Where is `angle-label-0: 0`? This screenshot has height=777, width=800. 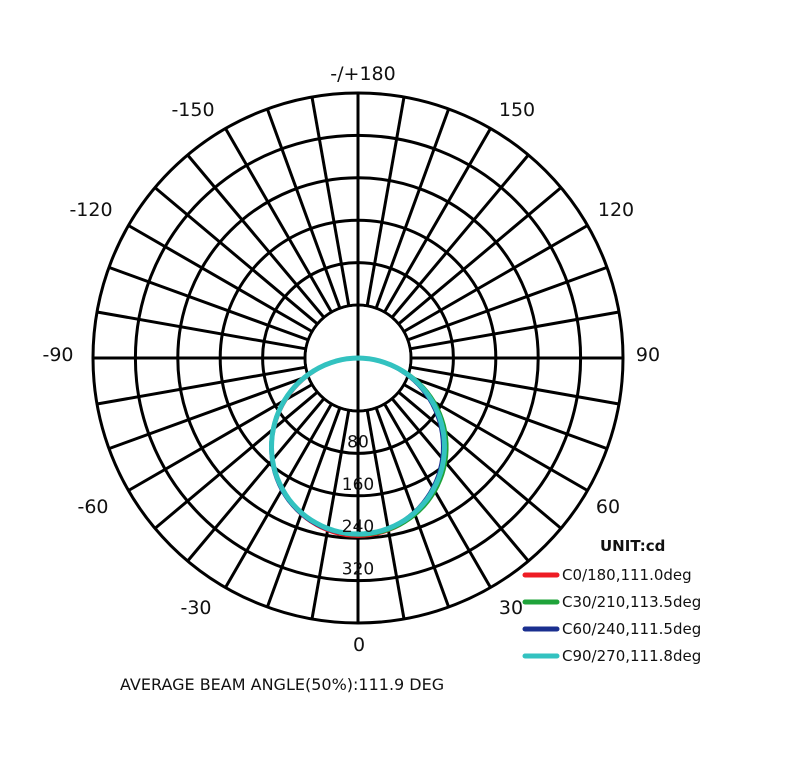
angle-label-0: 0 is located at coordinates (359, 645).